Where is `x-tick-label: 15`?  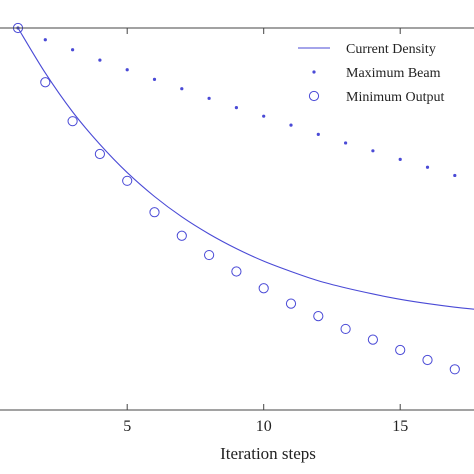 x-tick-label: 15 is located at coordinates (400, 426).